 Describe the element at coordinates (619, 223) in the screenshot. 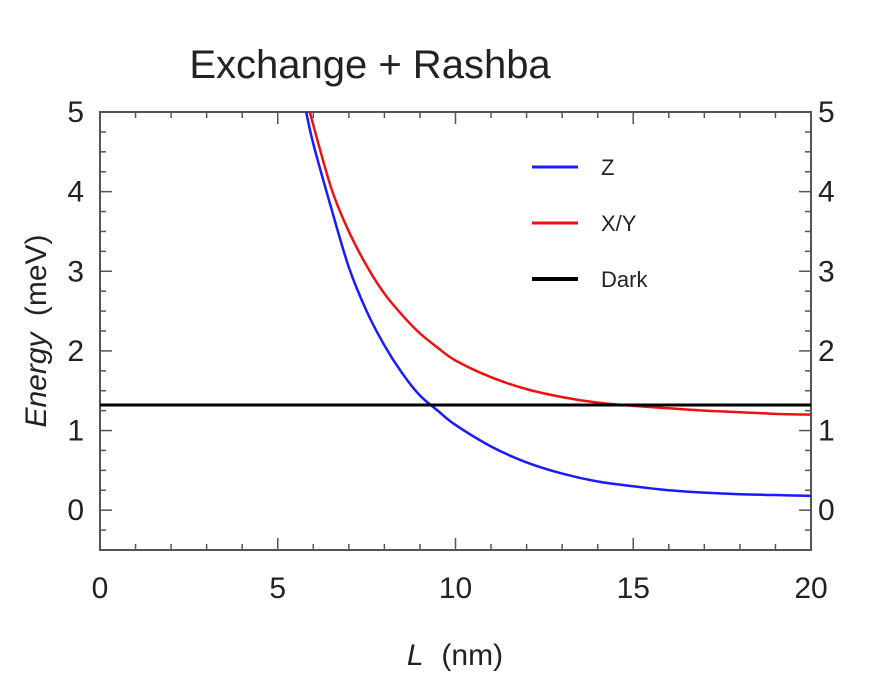

I see `legend-label-x-y: X/Y` at that location.